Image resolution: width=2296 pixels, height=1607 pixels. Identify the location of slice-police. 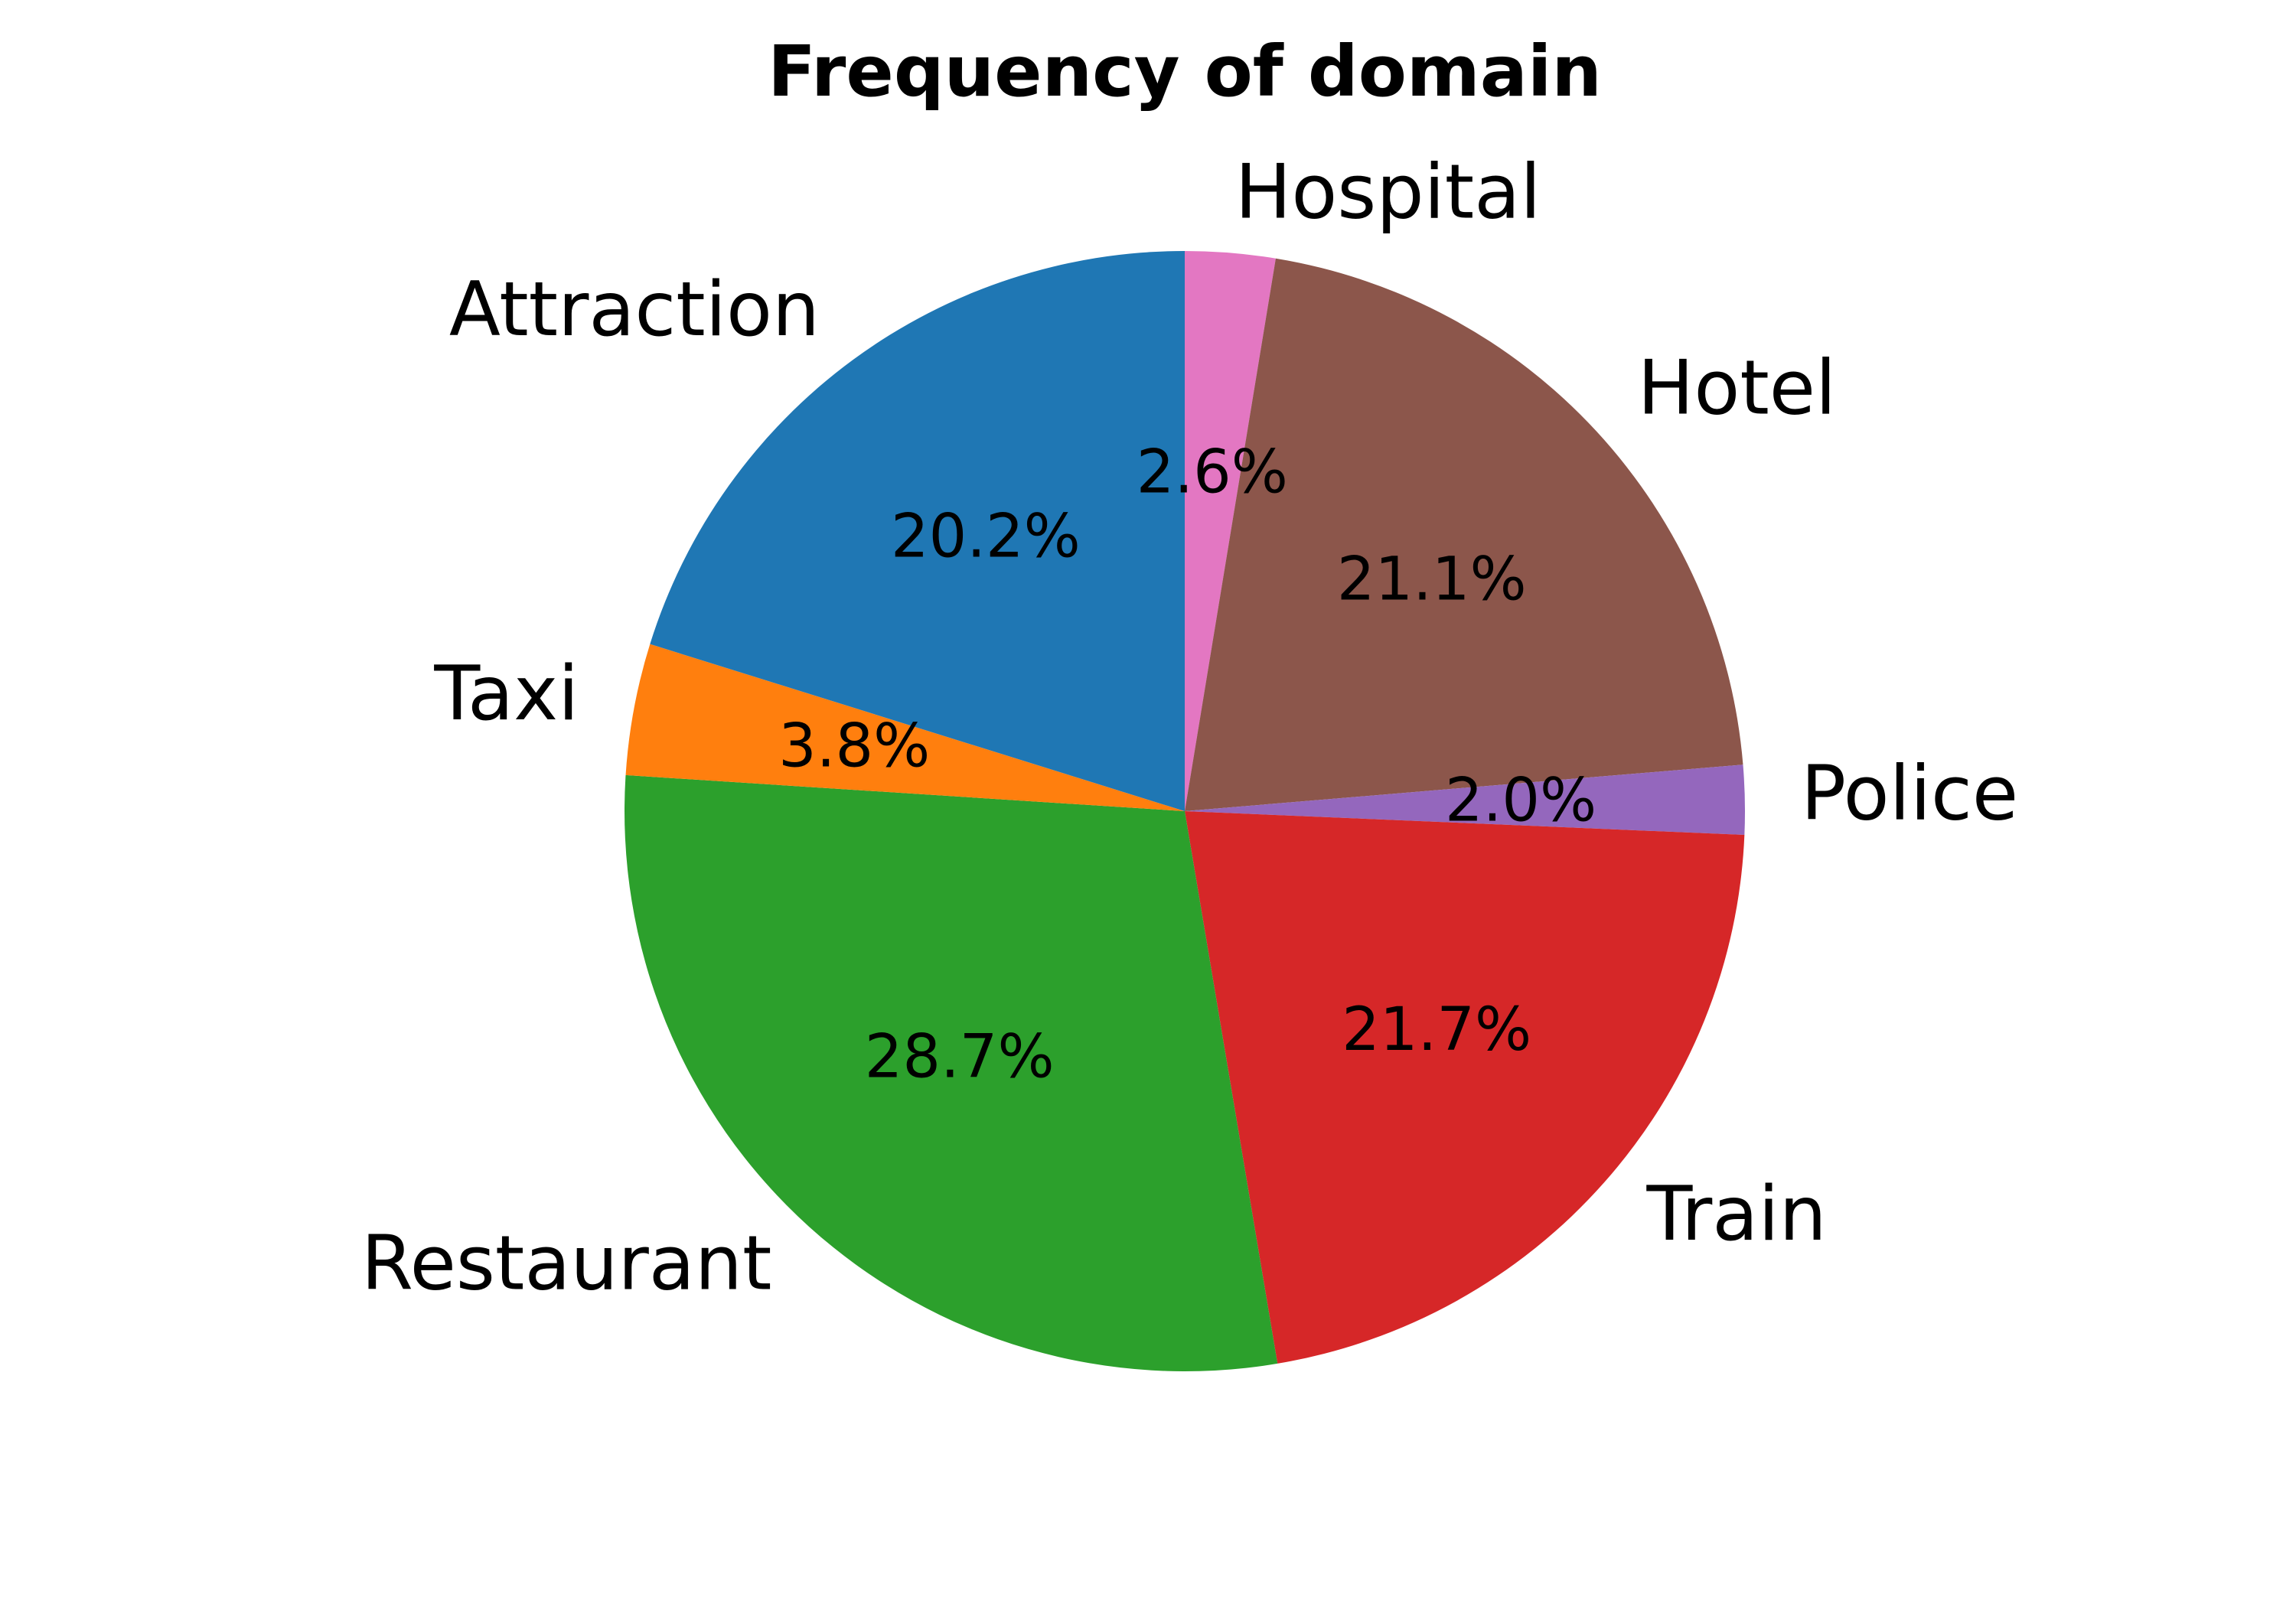
(1465, 800).